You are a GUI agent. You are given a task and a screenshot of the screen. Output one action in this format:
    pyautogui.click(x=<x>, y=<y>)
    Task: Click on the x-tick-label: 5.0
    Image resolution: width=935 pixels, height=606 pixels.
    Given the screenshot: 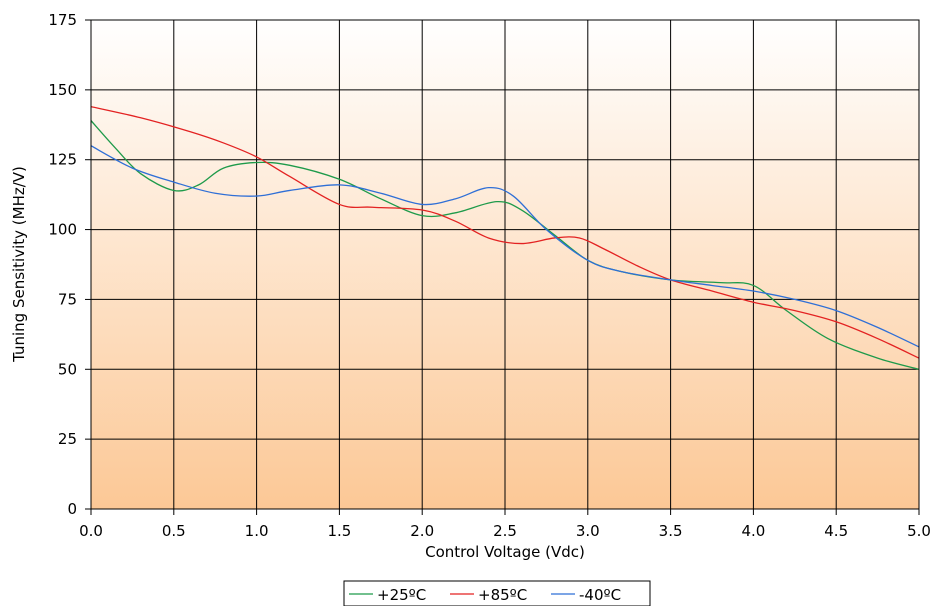 What is the action you would take?
    pyautogui.click(x=919, y=531)
    